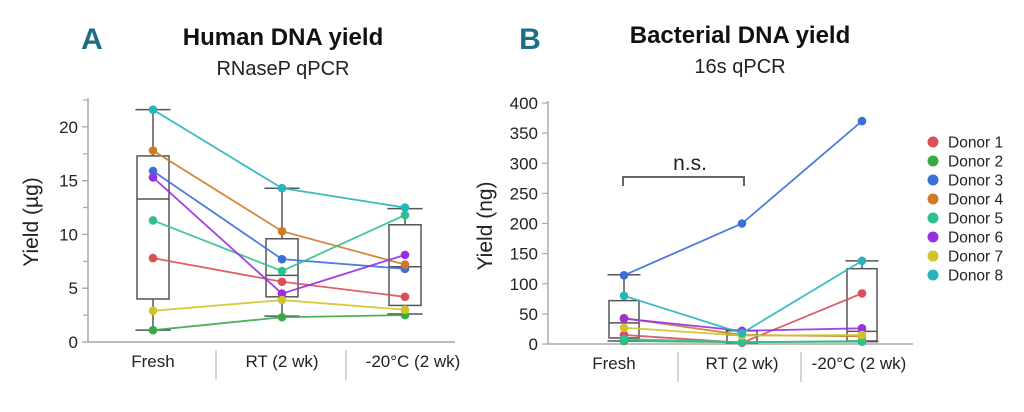 The width and height of the screenshot is (1024, 412). What do you see at coordinates (68, 234) in the screenshot?
I see `y-tick-label: 10` at bounding box center [68, 234].